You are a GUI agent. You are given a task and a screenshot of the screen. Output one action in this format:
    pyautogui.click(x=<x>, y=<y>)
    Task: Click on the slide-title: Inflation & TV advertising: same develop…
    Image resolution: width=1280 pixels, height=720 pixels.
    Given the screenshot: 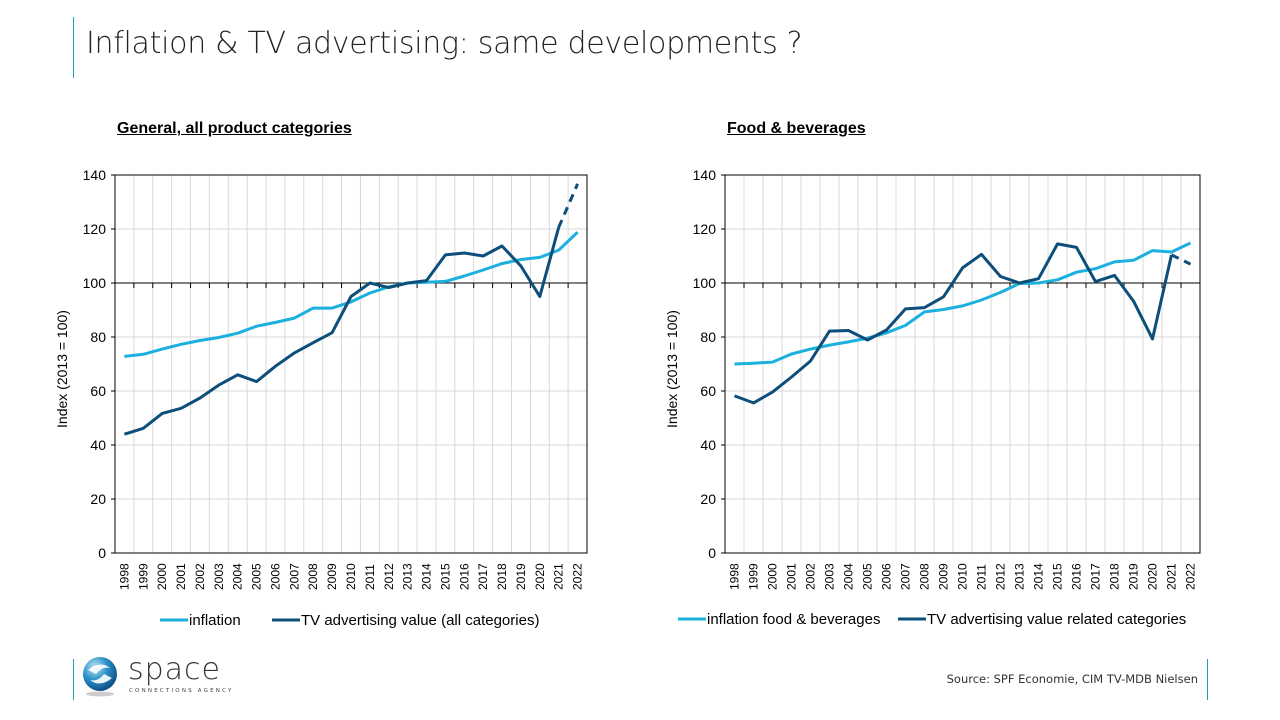 What is the action you would take?
    pyautogui.click(x=444, y=43)
    